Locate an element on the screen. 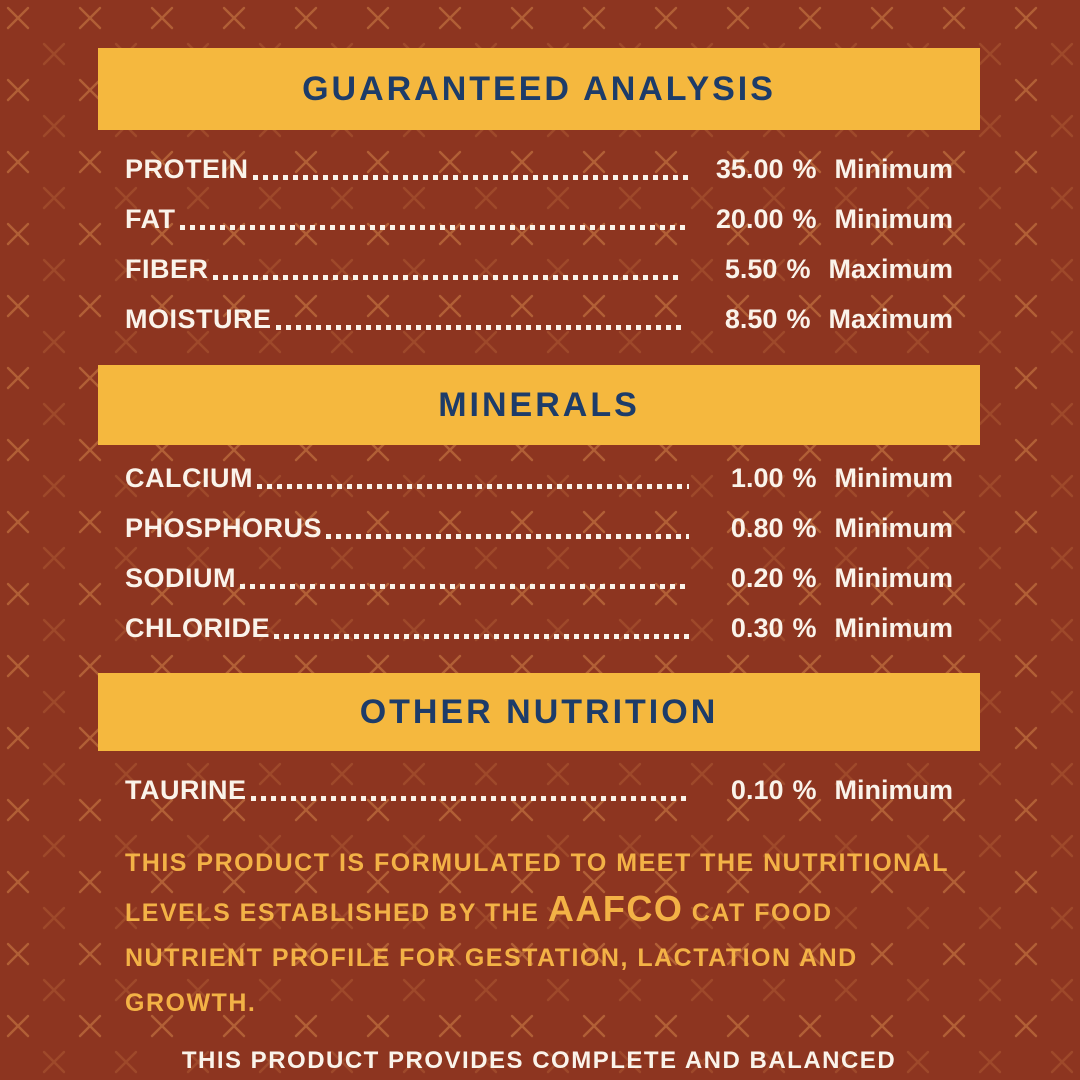  nutrient-label: MOISTURE is located at coordinates (198, 318).